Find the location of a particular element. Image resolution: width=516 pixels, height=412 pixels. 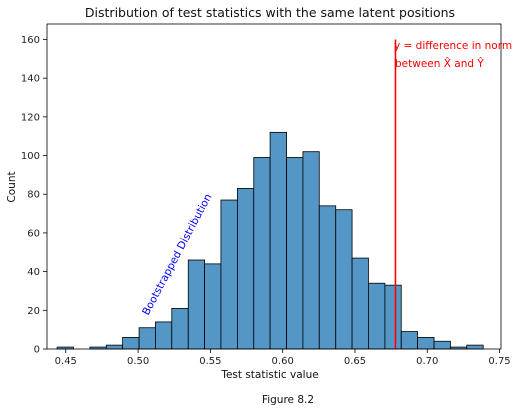

y-tick-label: 100 is located at coordinates (30, 156).